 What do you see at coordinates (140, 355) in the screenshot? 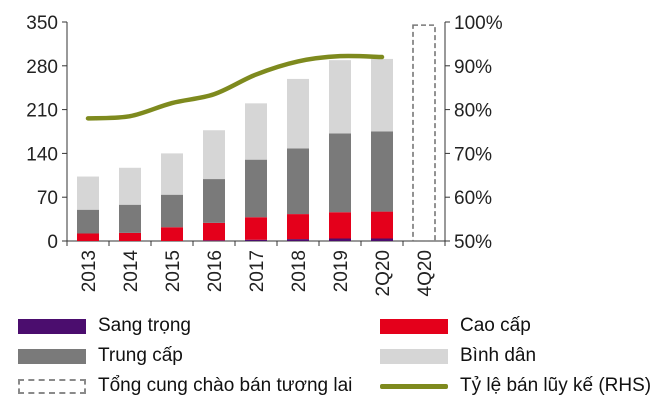
I see `legend-label-mid-end: Trung cấp` at bounding box center [140, 355].